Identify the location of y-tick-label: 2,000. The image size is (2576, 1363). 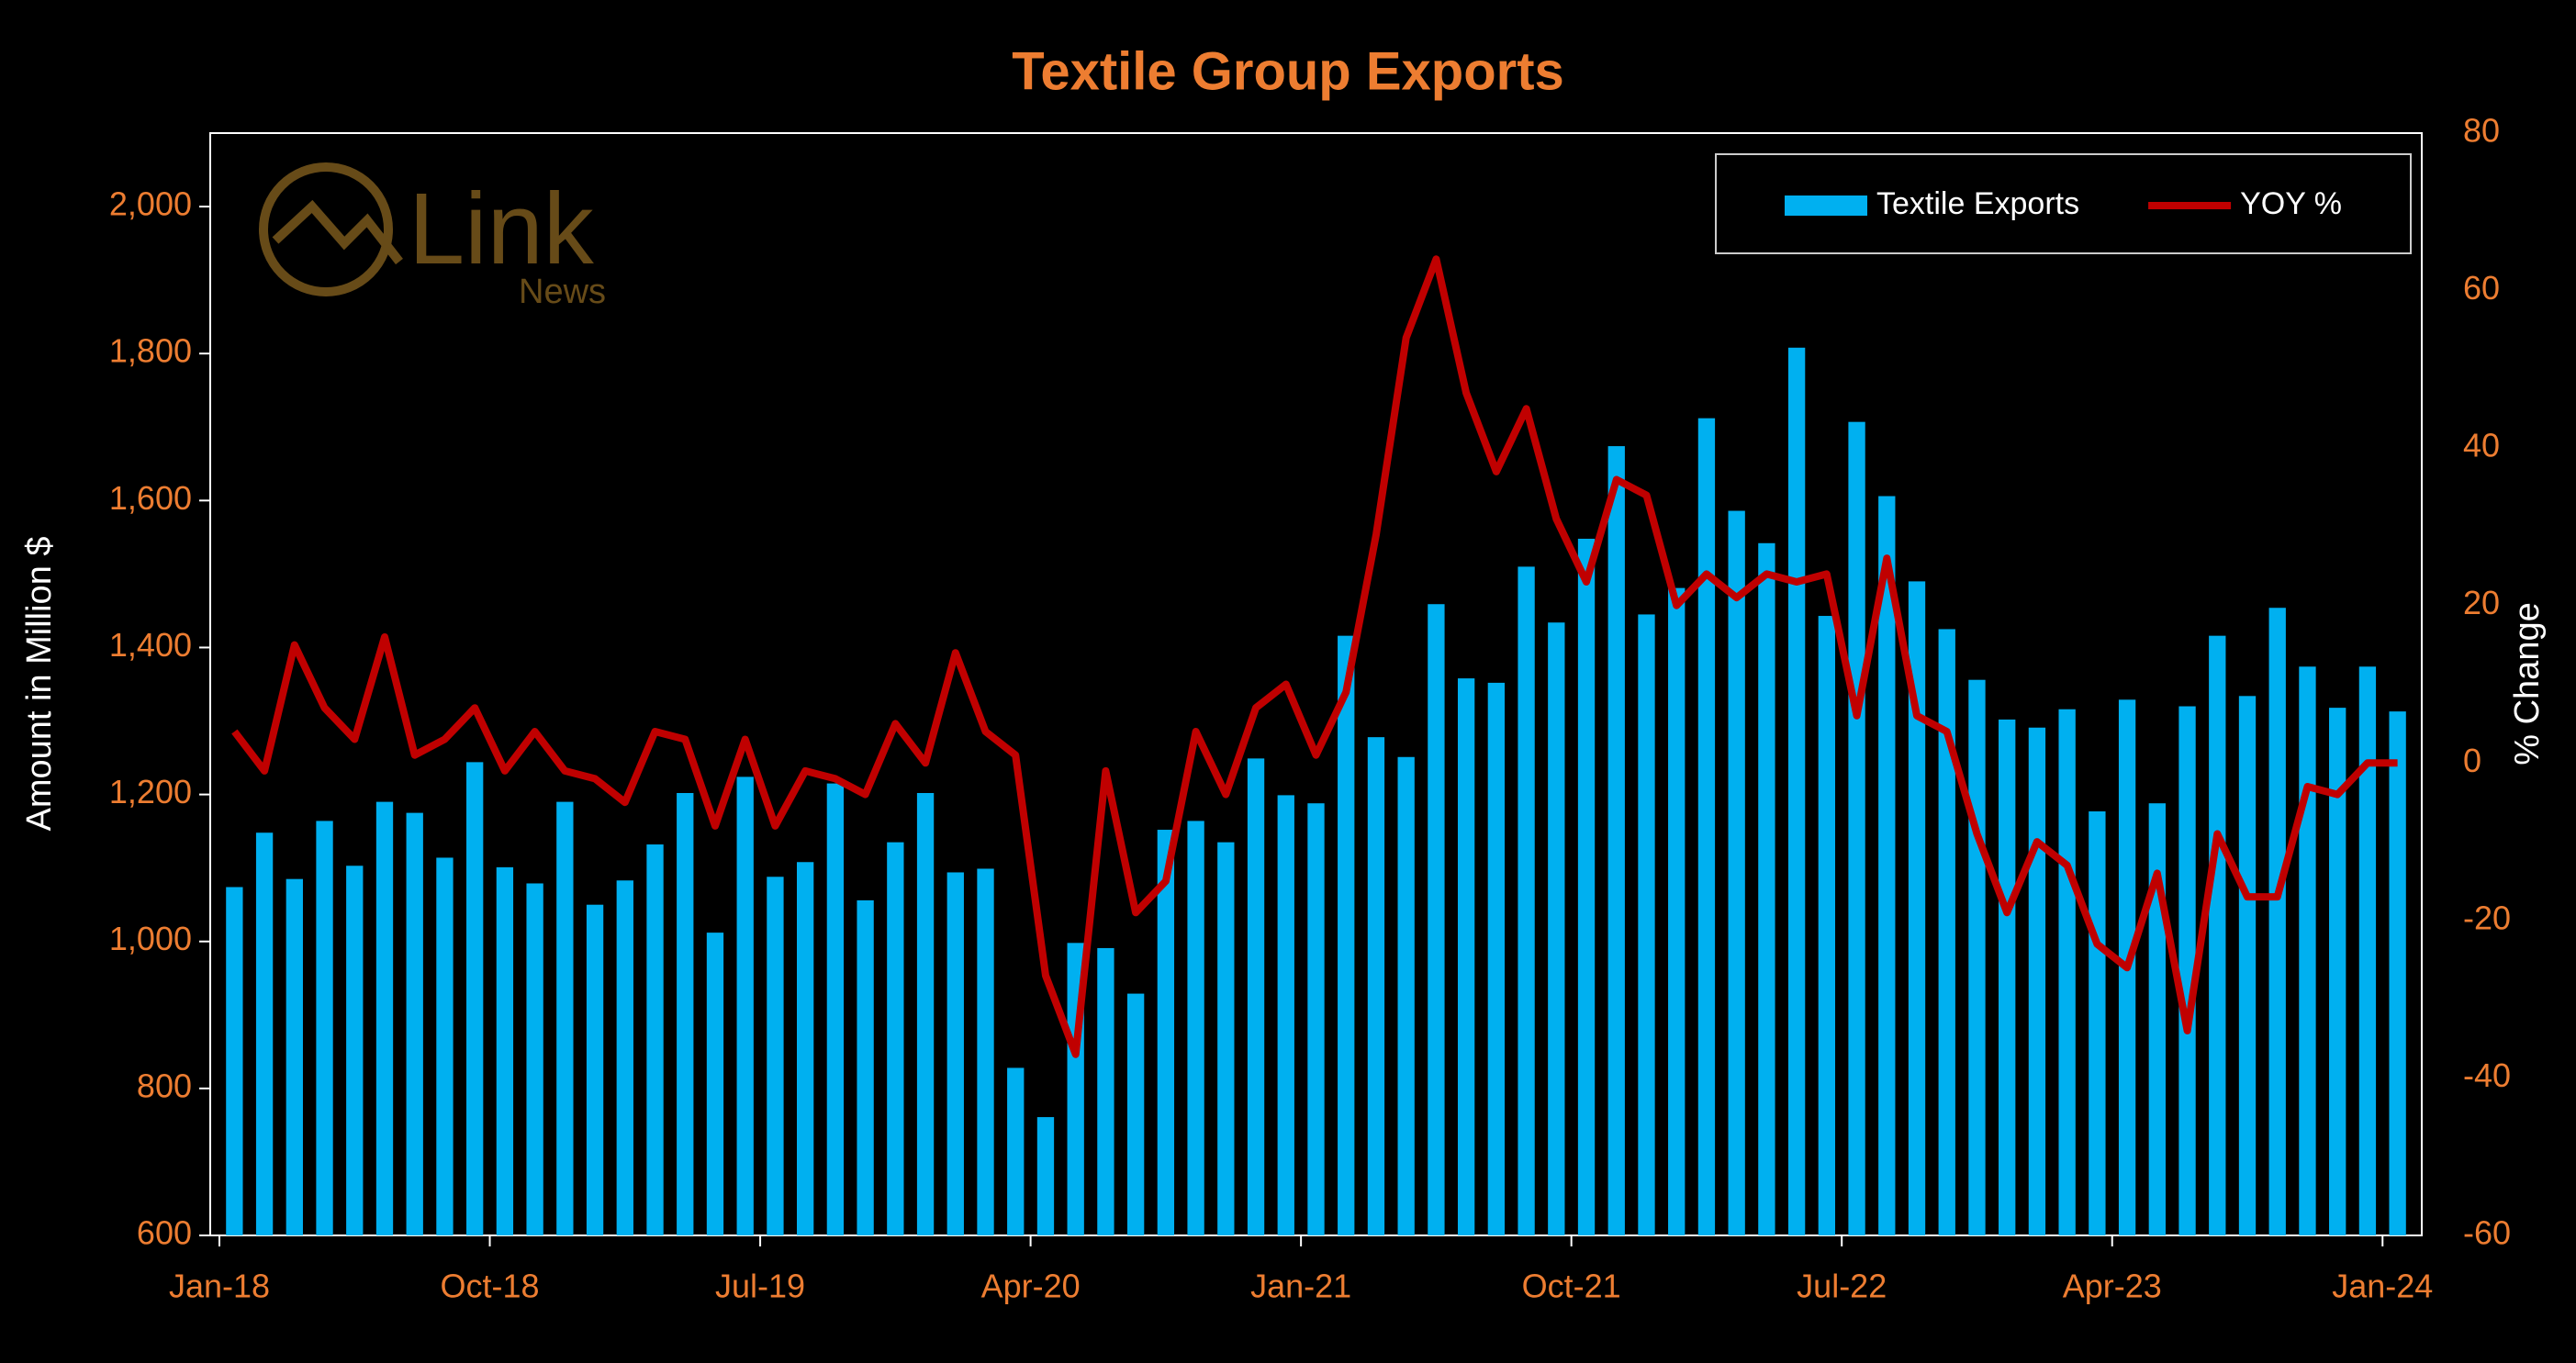
(150, 204).